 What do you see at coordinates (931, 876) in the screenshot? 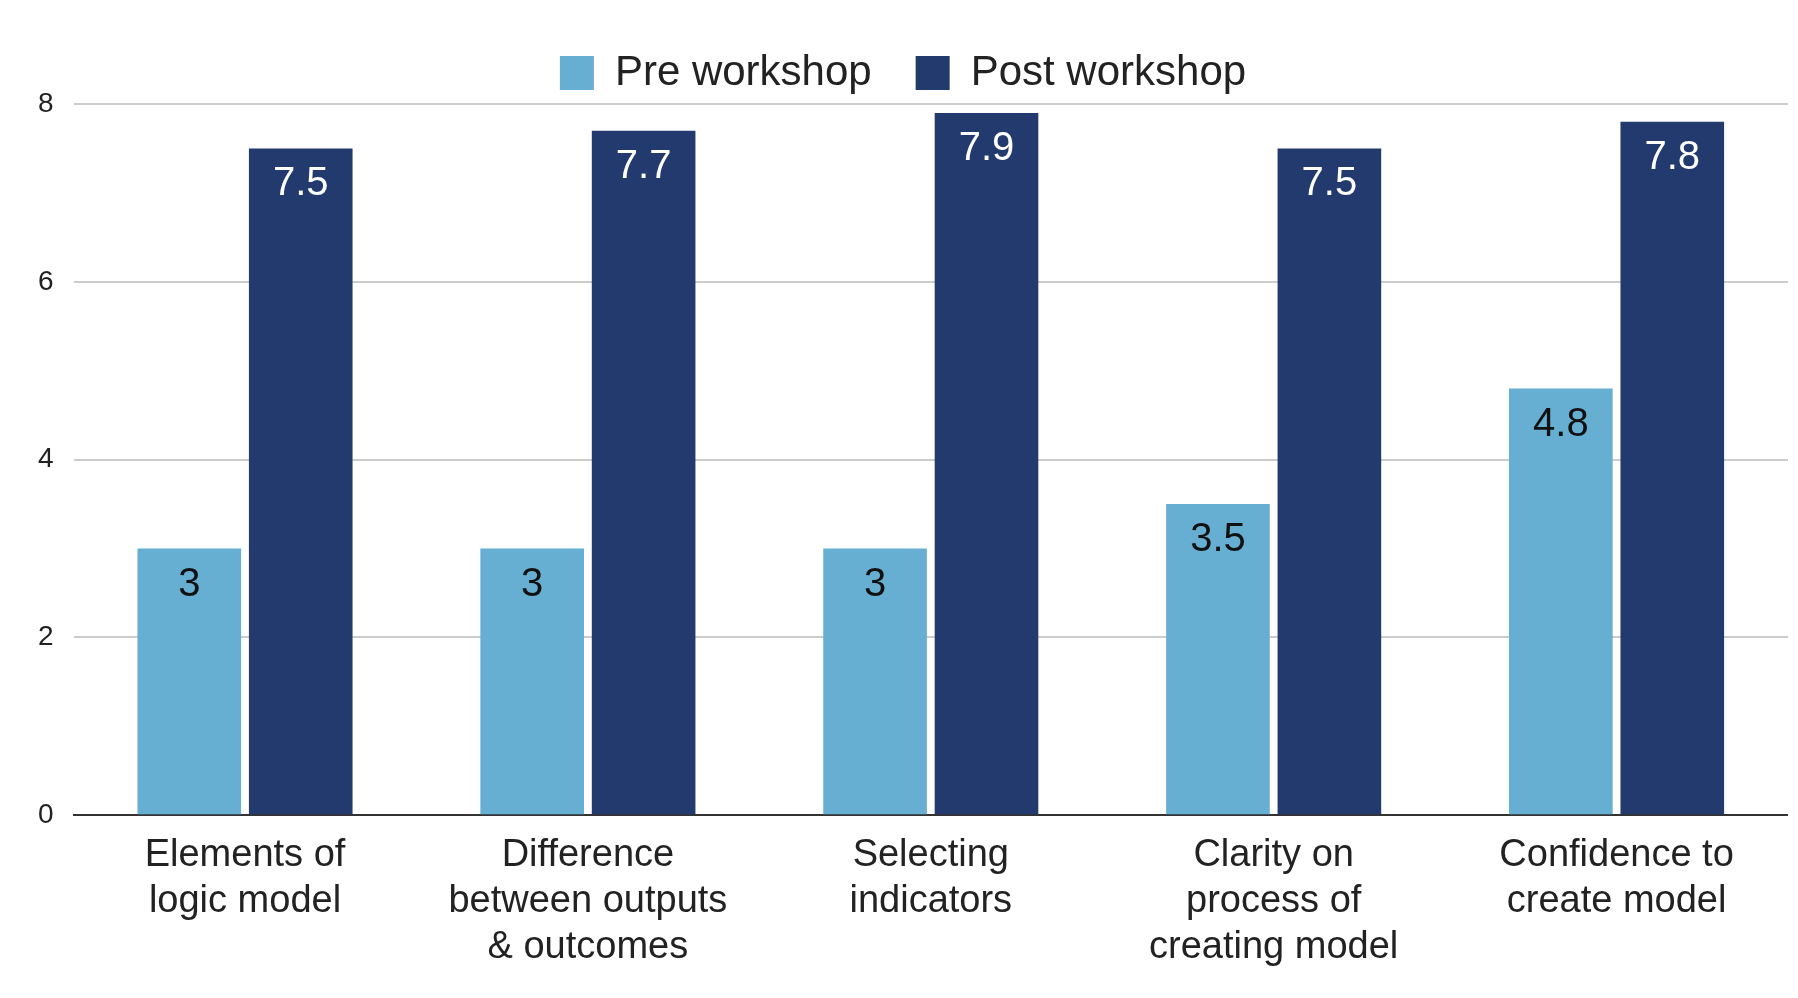
I see `x-tick-label: Selecting indicators` at bounding box center [931, 876].